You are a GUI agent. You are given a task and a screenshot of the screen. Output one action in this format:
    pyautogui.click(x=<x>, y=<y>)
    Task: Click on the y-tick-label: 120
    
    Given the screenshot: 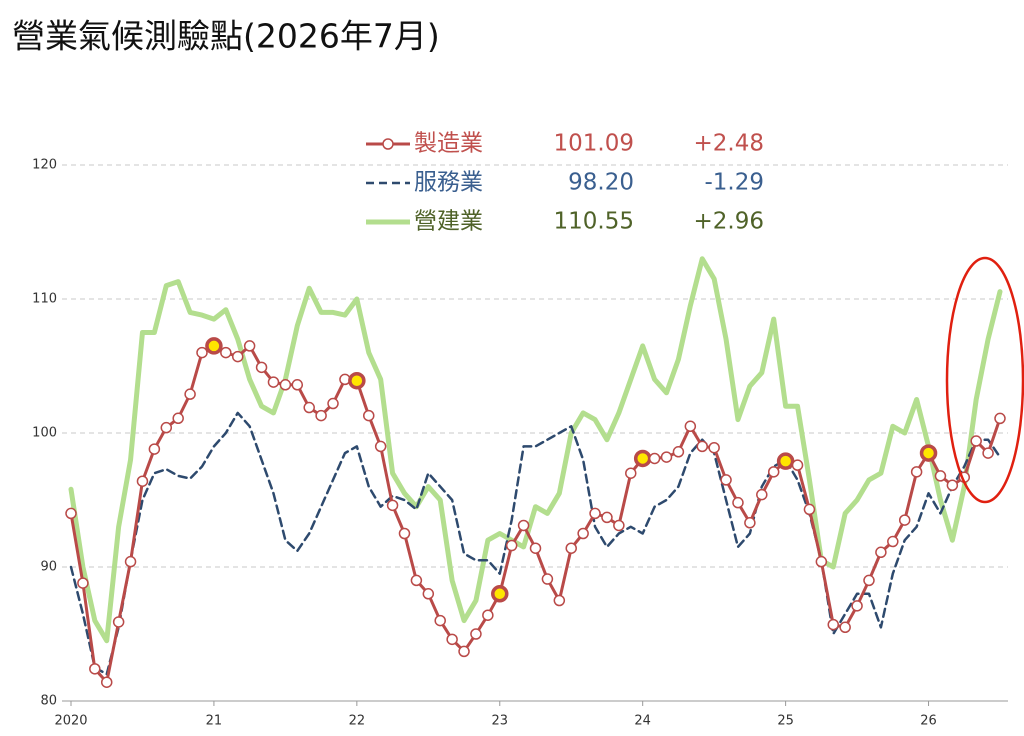 What is the action you would take?
    pyautogui.click(x=44, y=165)
    